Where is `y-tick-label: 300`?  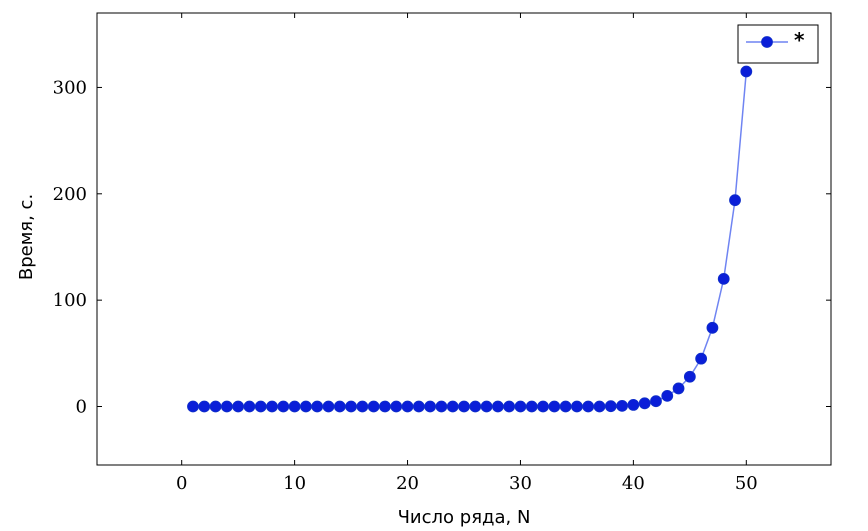
y-tick-label: 300 is located at coordinates (70, 87).